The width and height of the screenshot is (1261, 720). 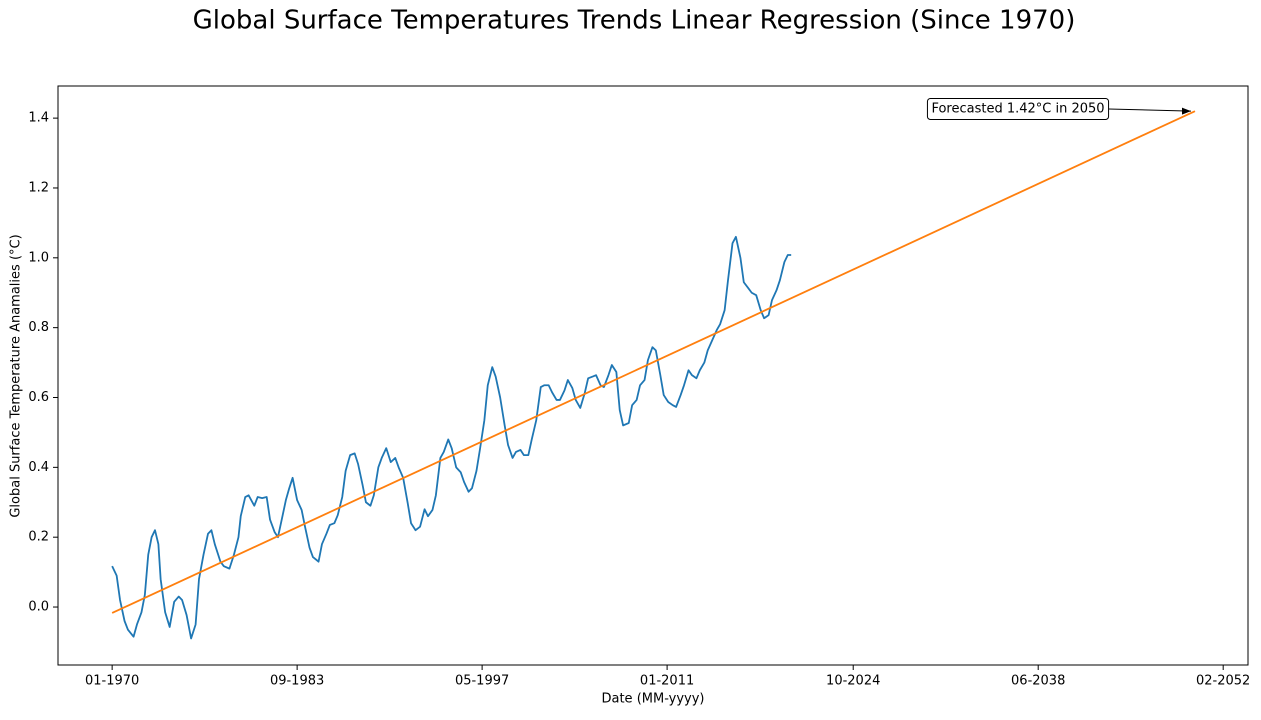 I want to click on annotation-arrow, so click(x=1149, y=110).